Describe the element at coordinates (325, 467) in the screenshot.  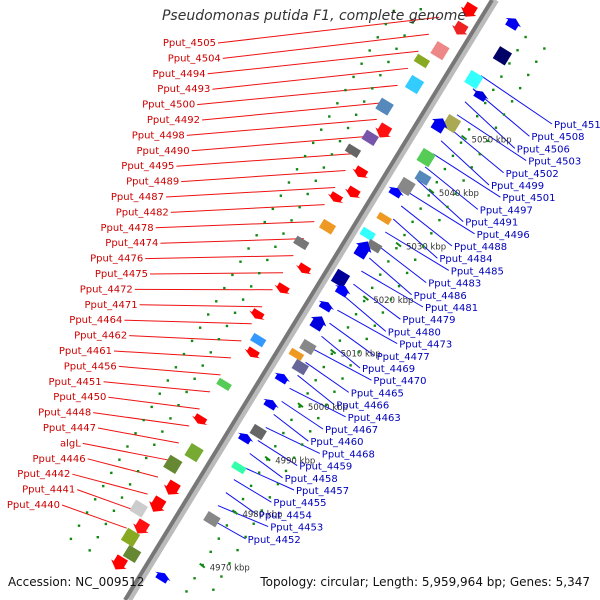
I see `gene-label-bottom: Pput_4459` at that location.